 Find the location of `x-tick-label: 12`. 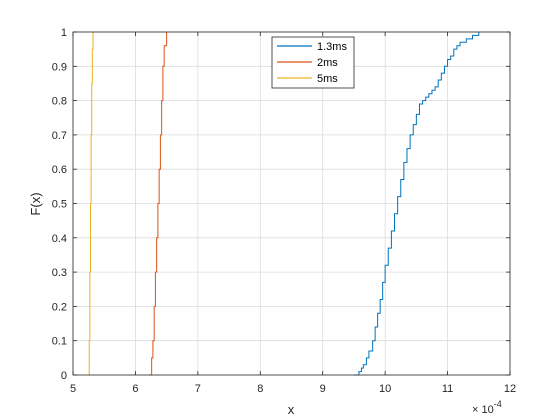

x-tick-label: 12 is located at coordinates (510, 389).